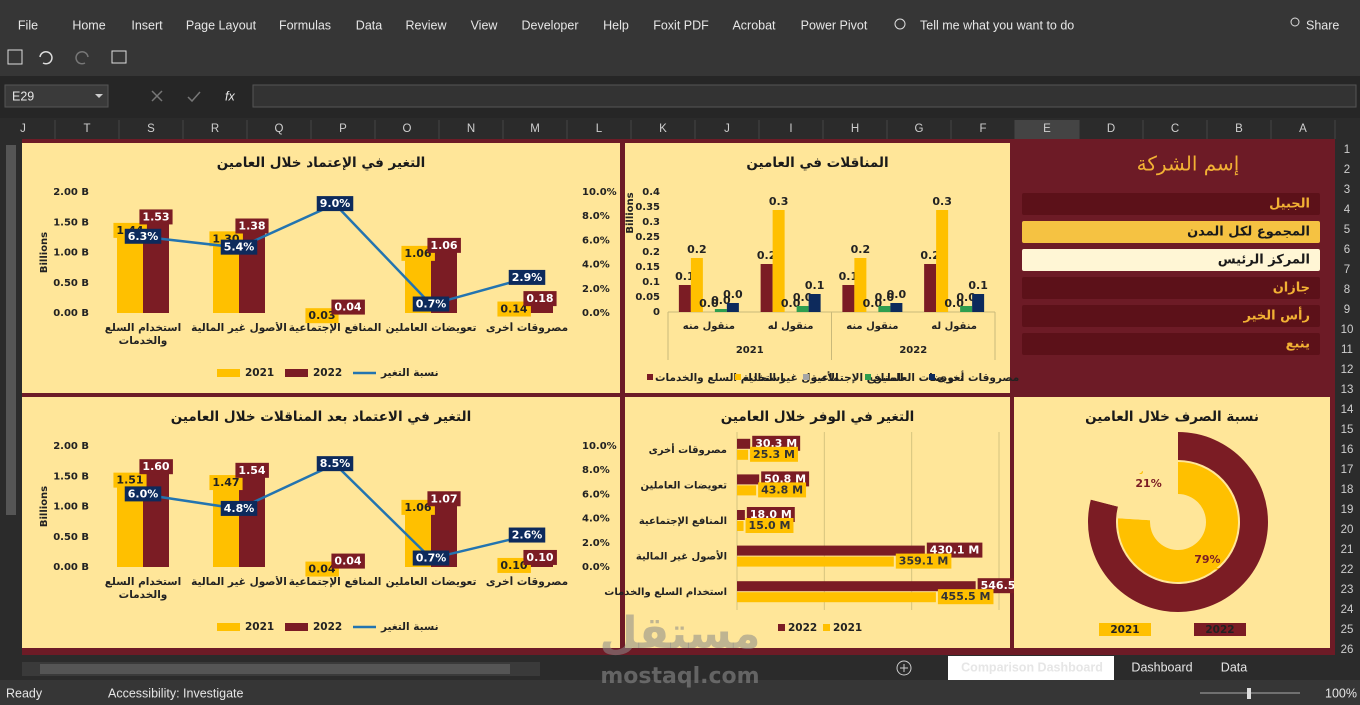  I want to click on form-icon, so click(119, 57).